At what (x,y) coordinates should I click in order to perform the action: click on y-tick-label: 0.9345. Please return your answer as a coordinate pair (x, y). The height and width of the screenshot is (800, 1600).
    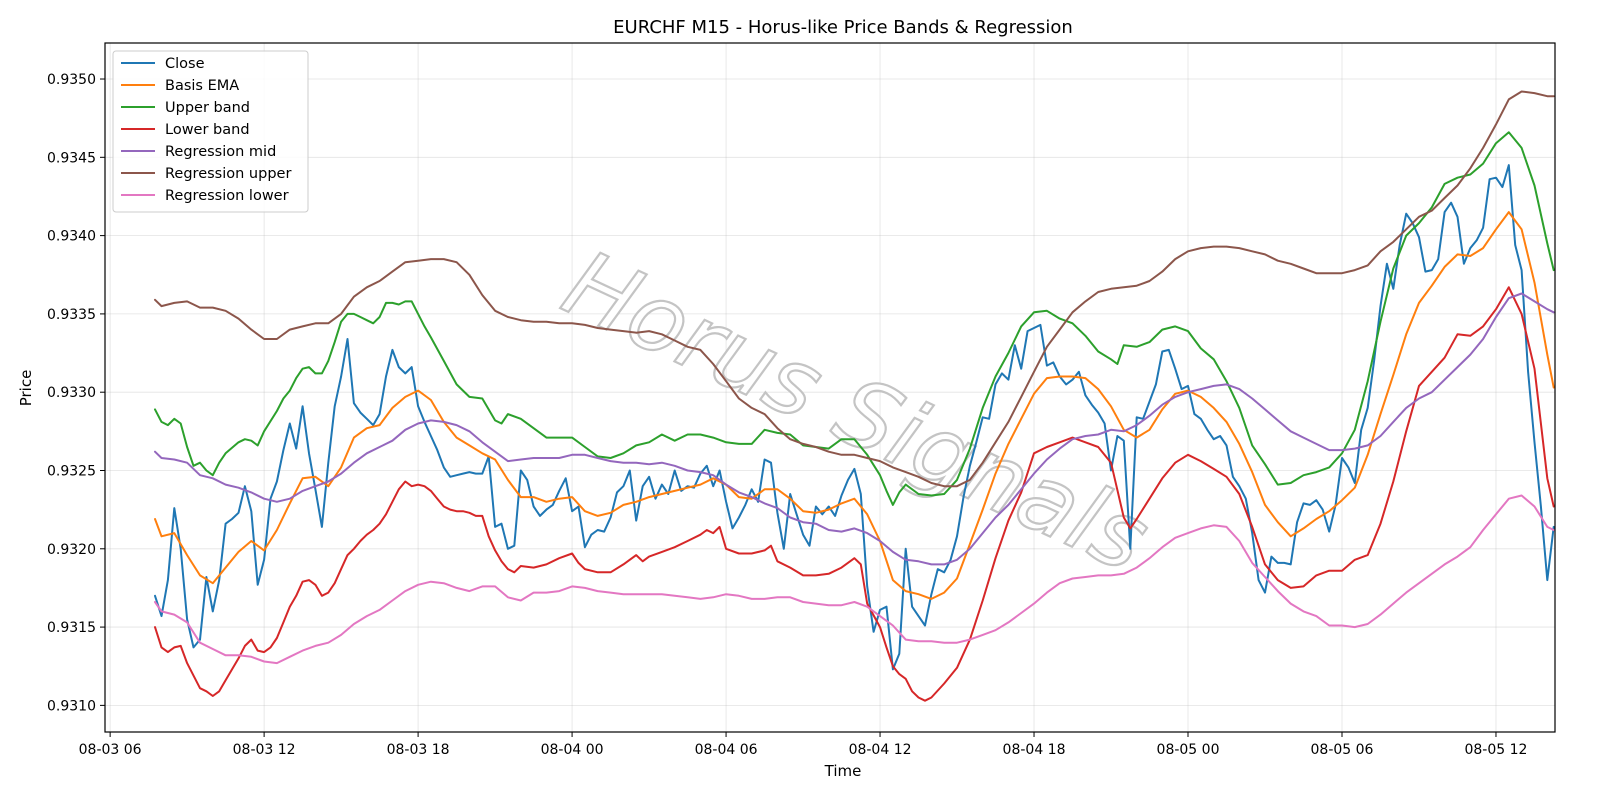
    Looking at the image, I should click on (71, 158).